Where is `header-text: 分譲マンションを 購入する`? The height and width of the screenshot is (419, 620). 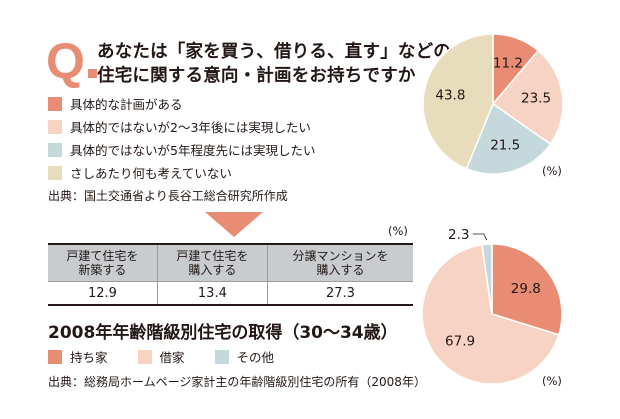 header-text: 分譲マンションを 購入する is located at coordinates (340, 263).